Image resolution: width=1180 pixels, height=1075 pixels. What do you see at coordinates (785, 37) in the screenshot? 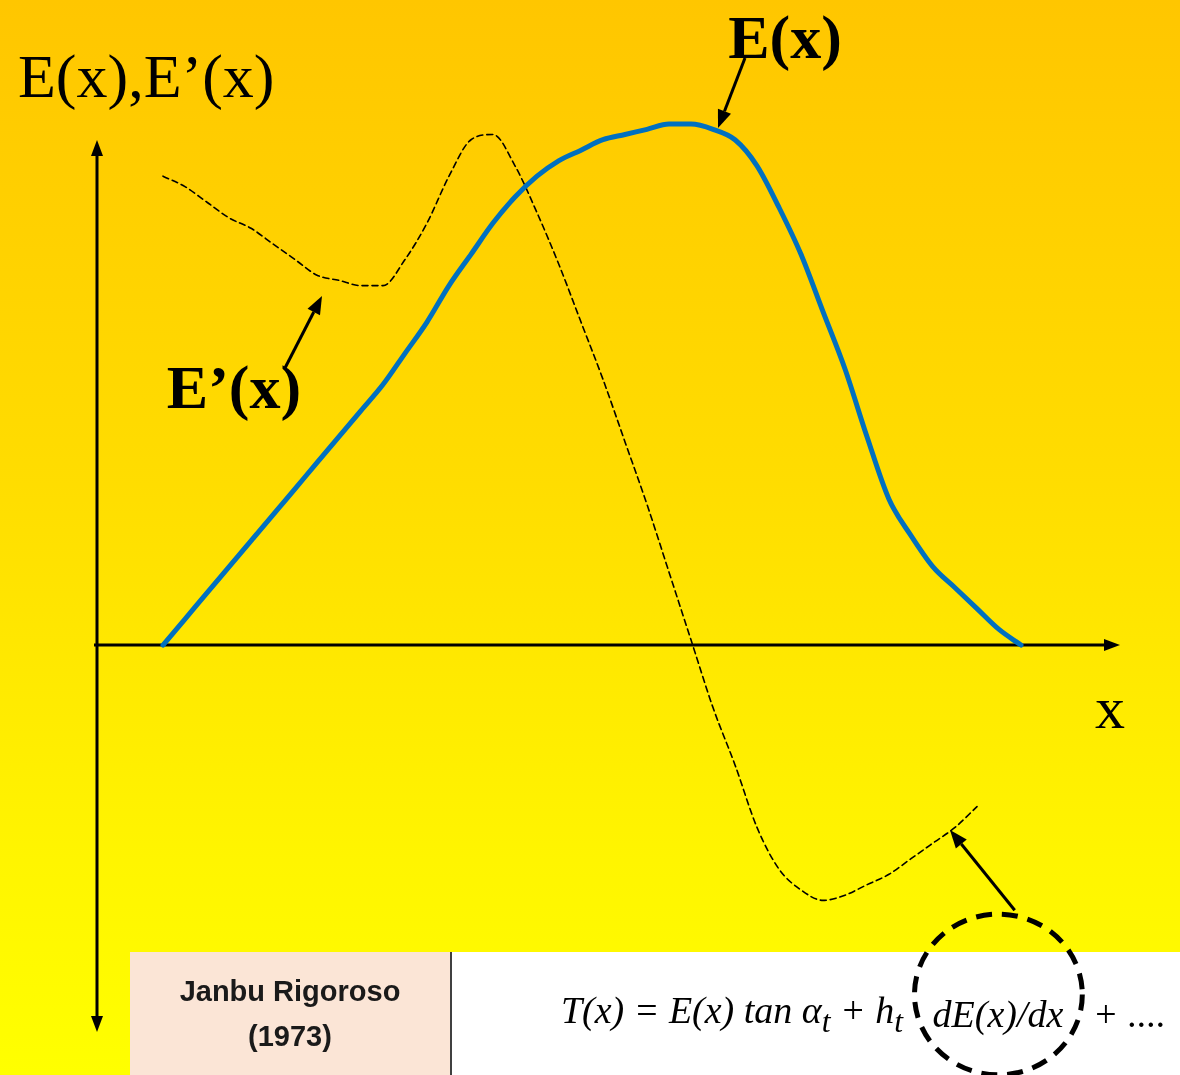
I see `series-label: E(x)` at bounding box center [785, 37].